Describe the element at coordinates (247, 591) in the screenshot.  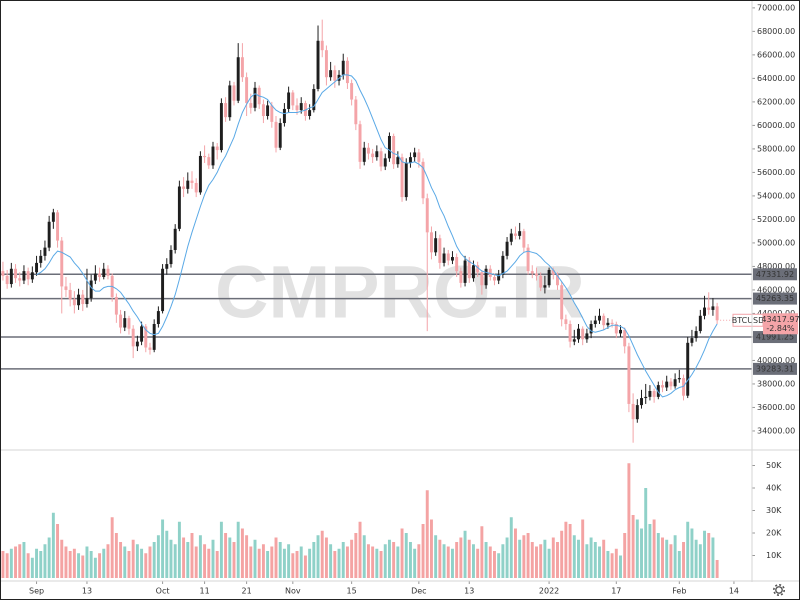
I see `x-tick-label: 21` at that location.